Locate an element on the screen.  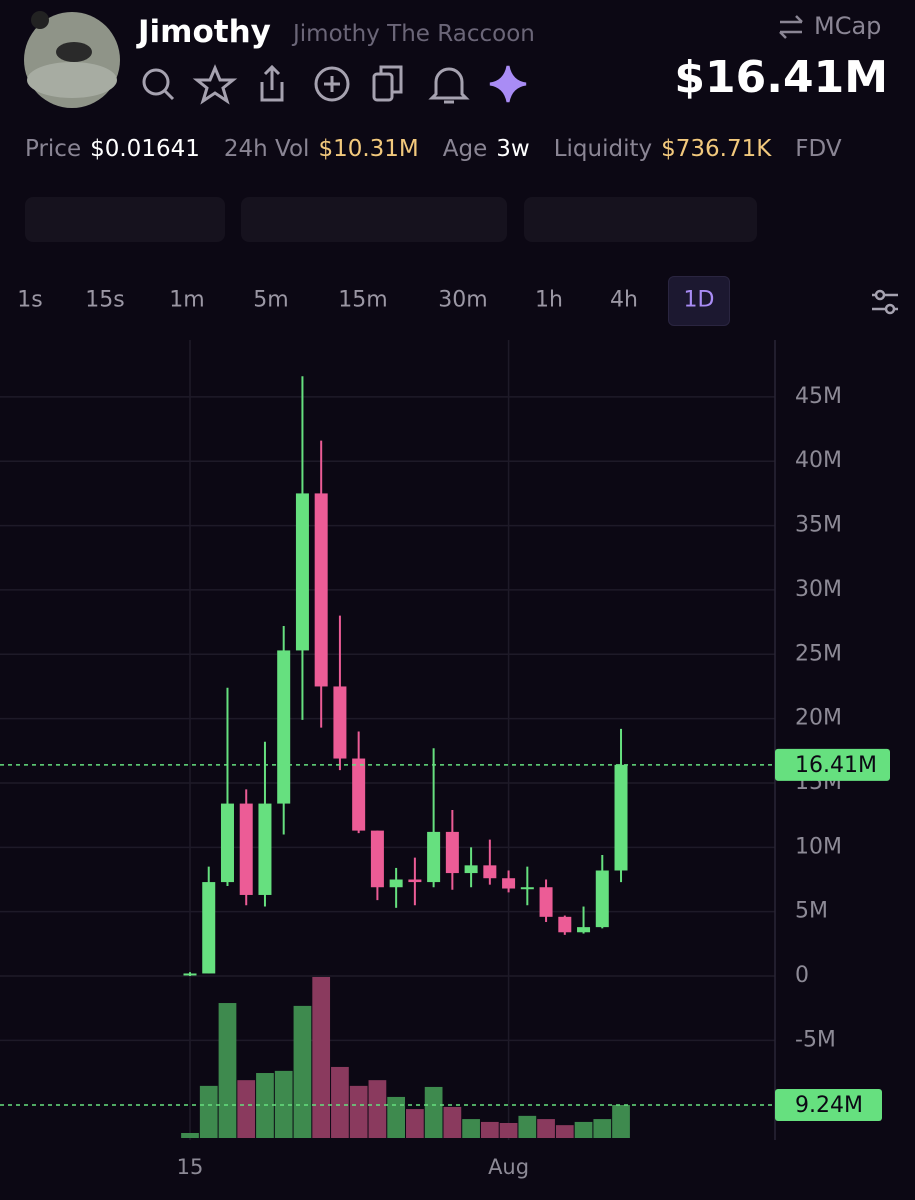
market-cap: $16.41M is located at coordinates (781, 77).